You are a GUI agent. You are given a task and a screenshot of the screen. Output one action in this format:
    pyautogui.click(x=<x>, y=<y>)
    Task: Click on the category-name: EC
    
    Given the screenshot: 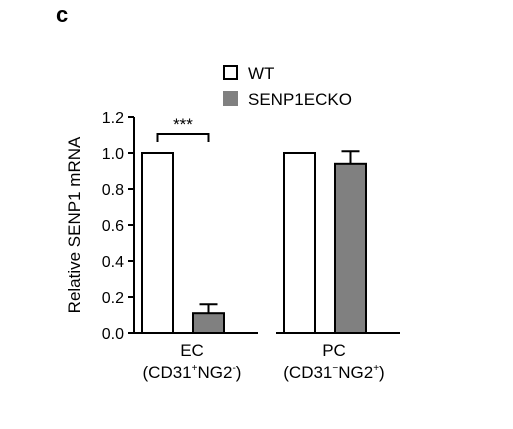 What is the action you would take?
    pyautogui.click(x=192, y=350)
    